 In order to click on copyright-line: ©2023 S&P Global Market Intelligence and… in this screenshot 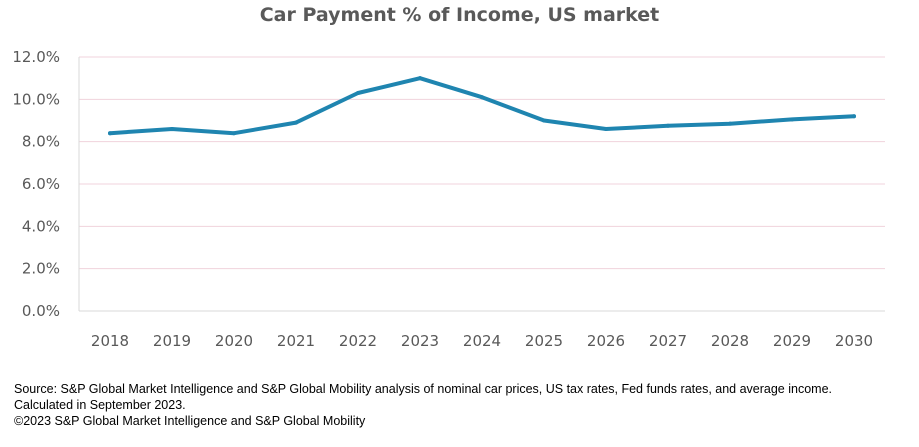, I will do `click(190, 421)`.